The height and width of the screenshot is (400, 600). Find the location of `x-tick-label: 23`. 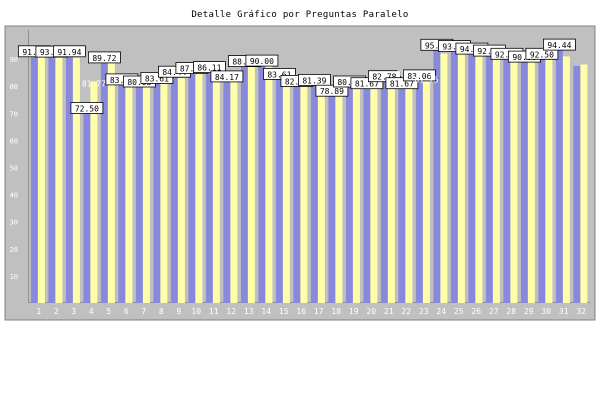

x-tick-label: 23 is located at coordinates (424, 311).